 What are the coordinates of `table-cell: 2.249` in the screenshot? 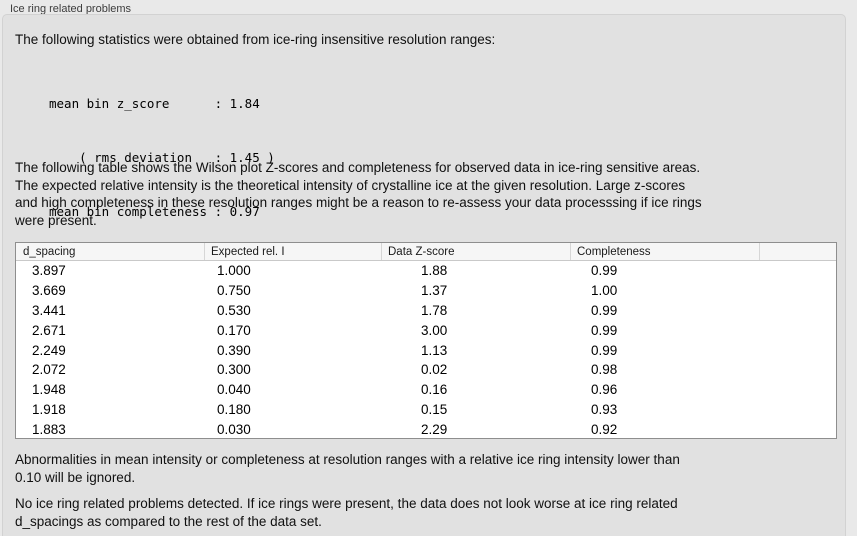 It's located at (49, 350).